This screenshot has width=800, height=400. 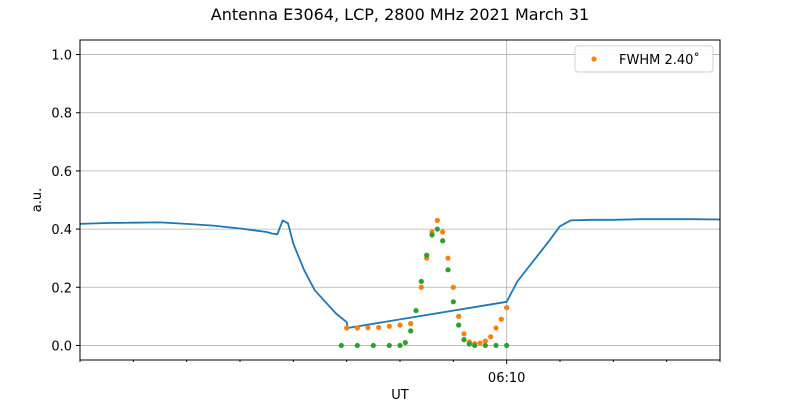 I want to click on x-axis-label: UT, so click(x=400, y=394).